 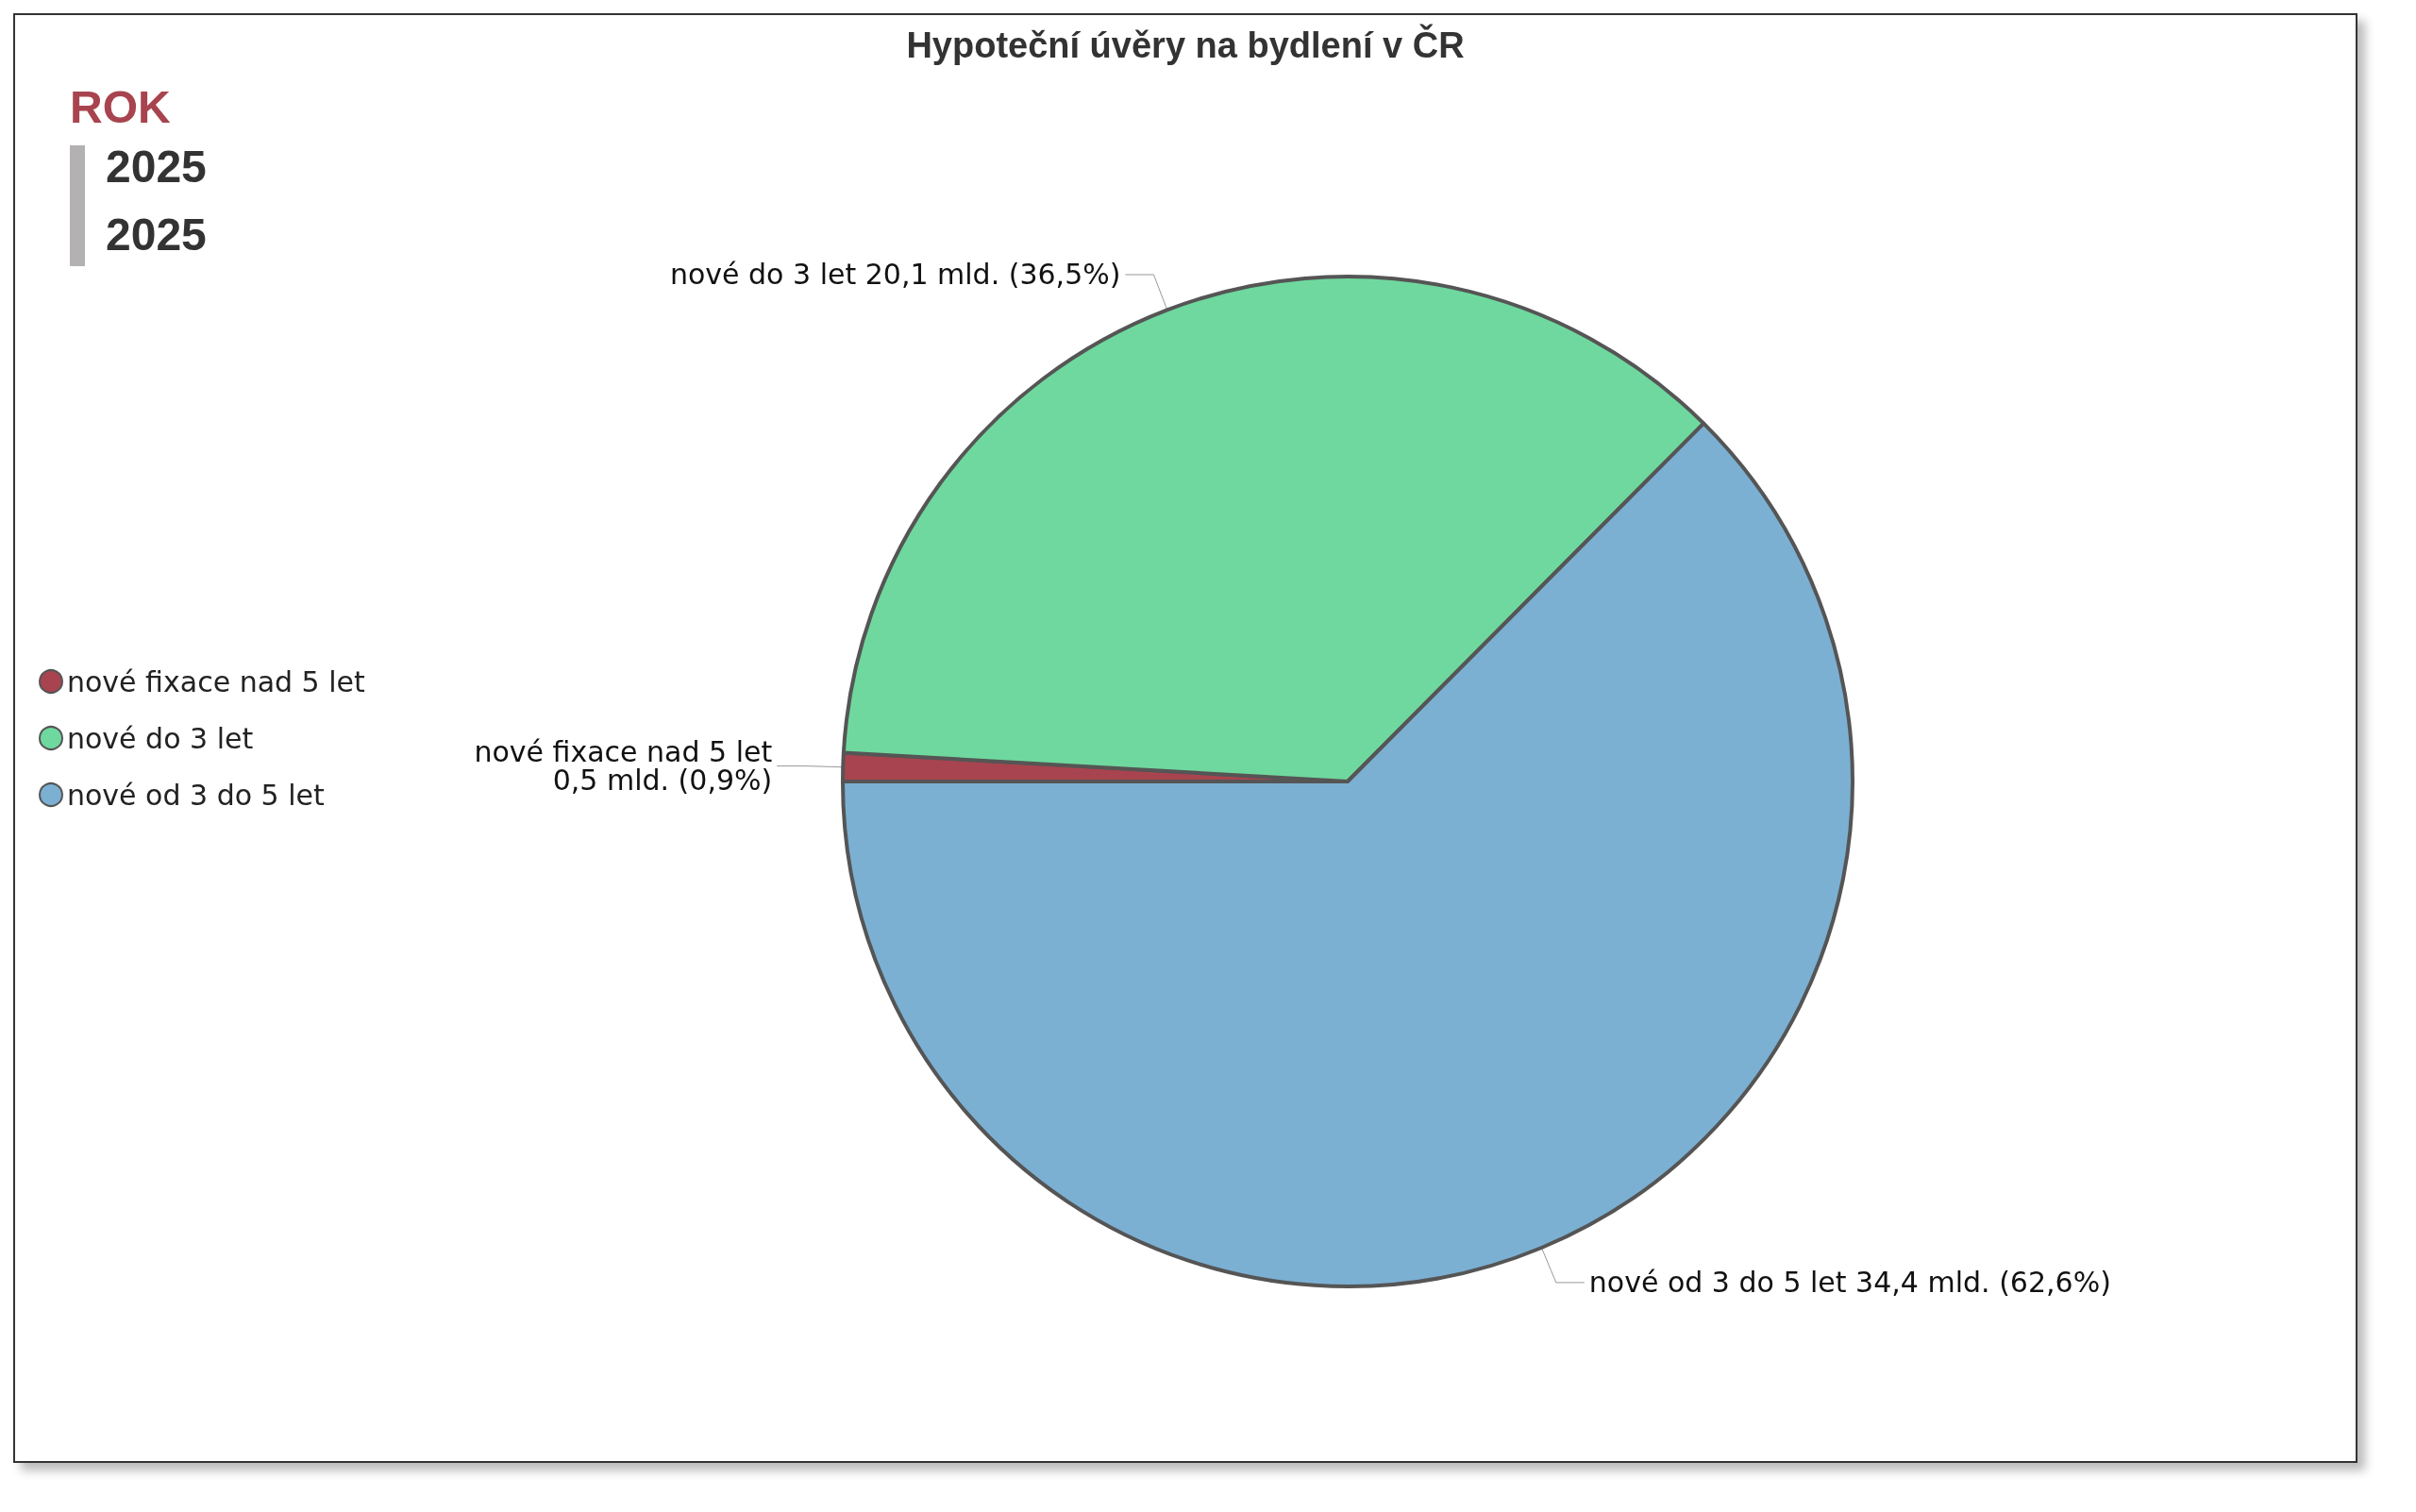 I want to click on legend-label: nové od 3 do 5 let, so click(x=197, y=795).